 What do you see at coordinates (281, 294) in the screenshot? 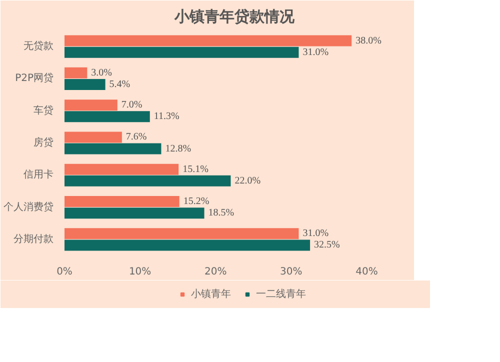
I see `legend-label: 一二线青年` at bounding box center [281, 294].